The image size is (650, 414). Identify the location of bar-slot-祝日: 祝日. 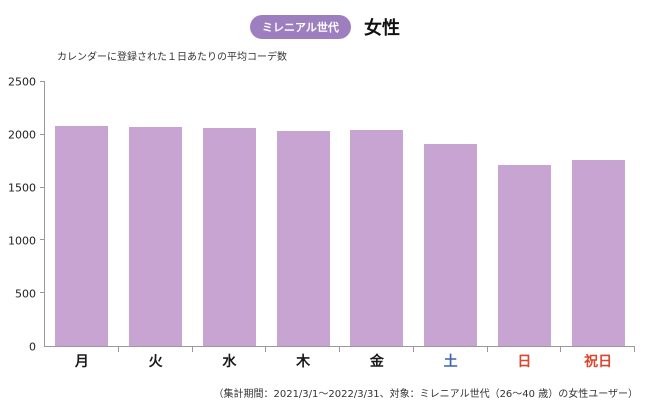
(598, 225).